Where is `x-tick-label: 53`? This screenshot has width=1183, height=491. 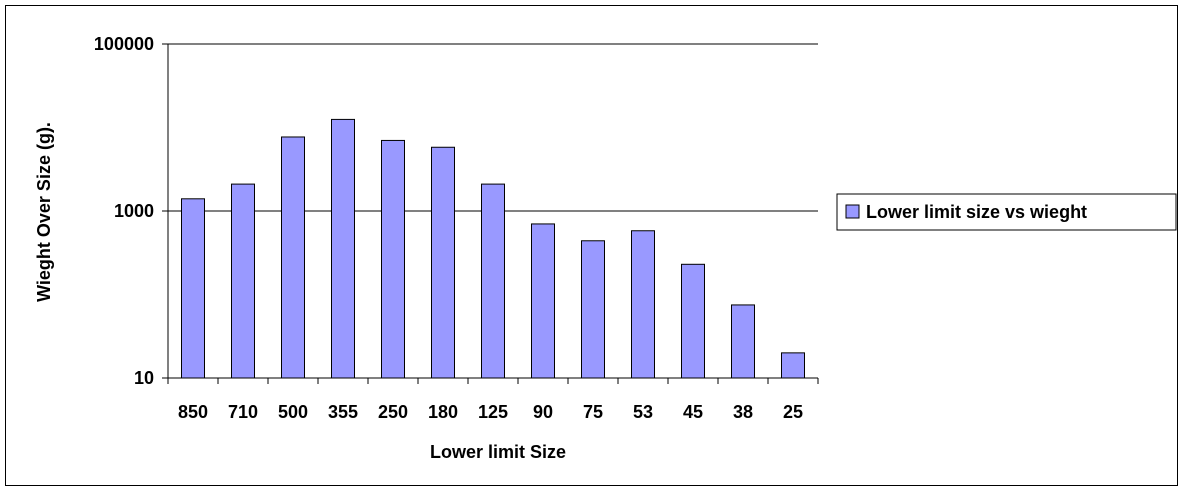
x-tick-label: 53 is located at coordinates (643, 412).